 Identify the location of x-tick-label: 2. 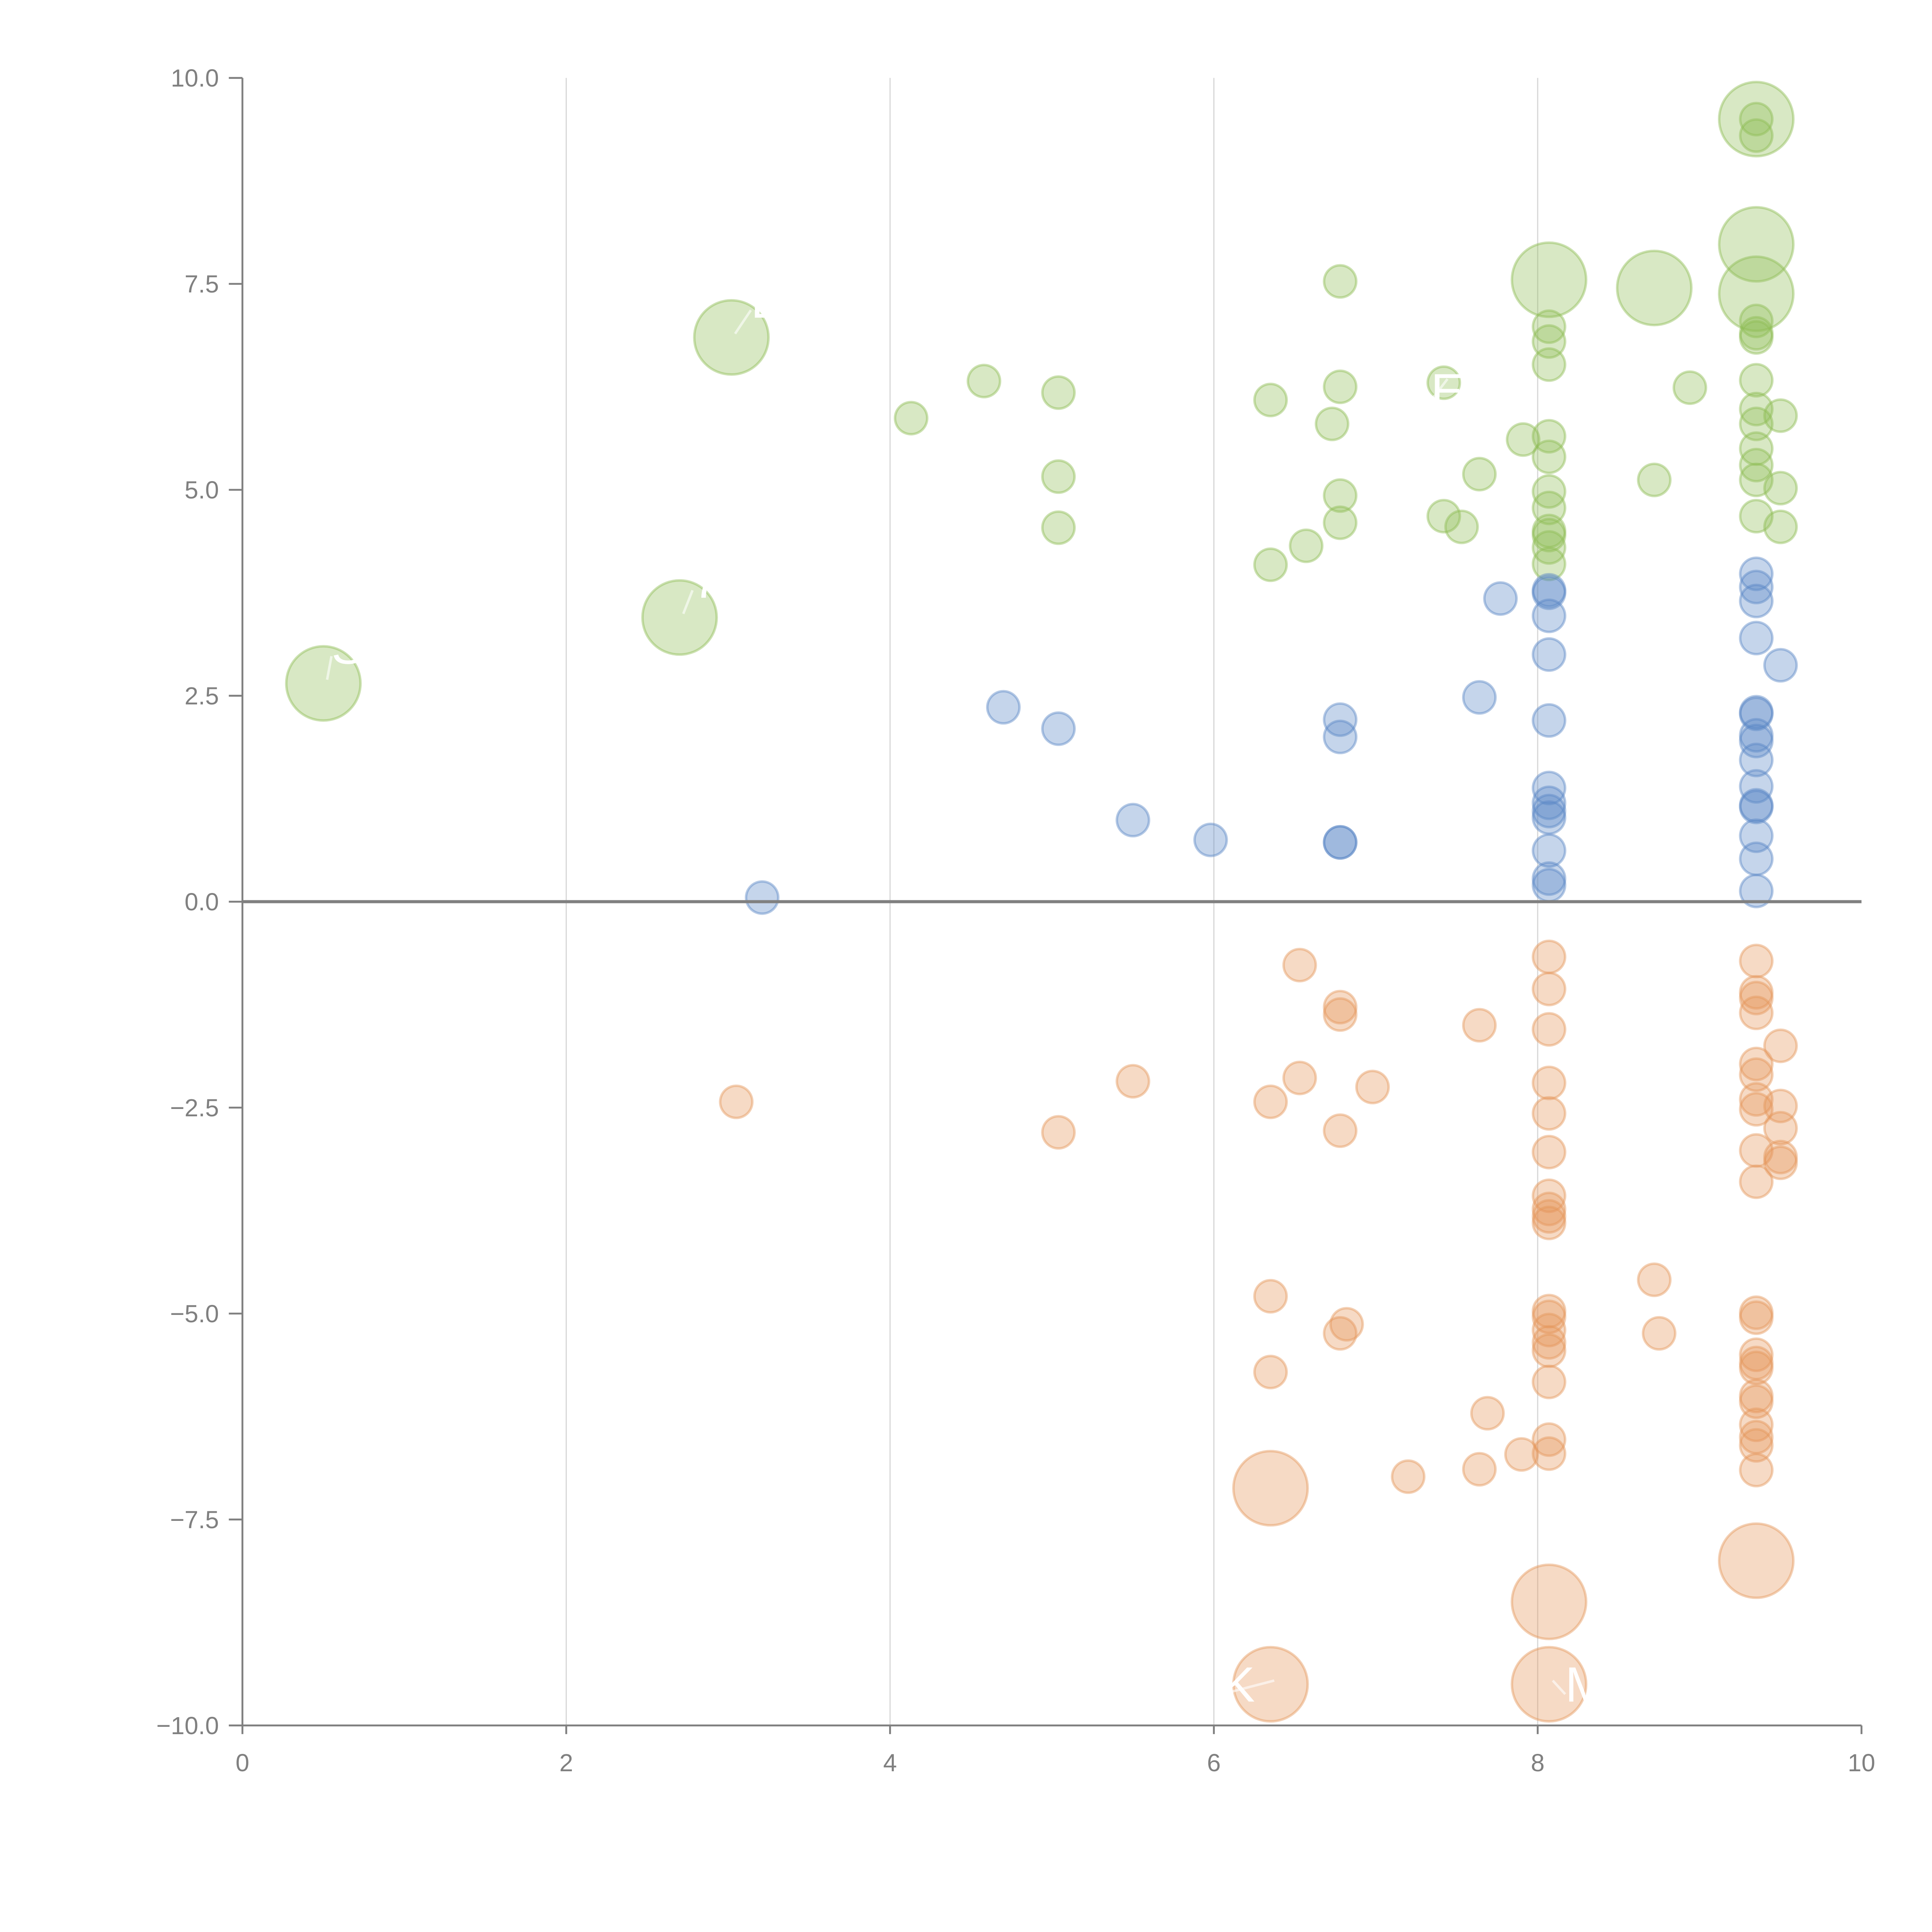
(567, 1763).